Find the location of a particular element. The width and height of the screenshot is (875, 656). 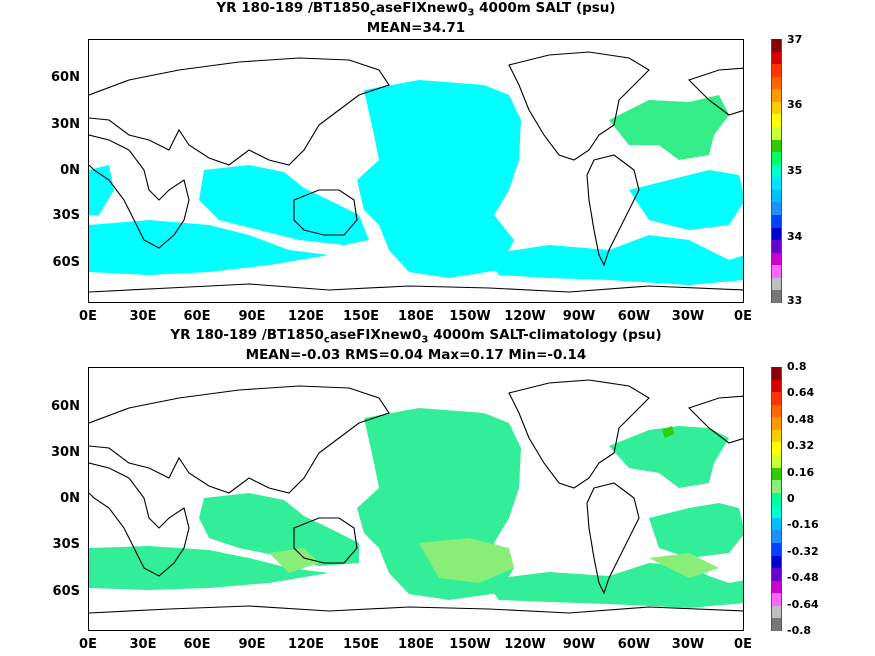

top-lon-150w: 150W is located at coordinates (470, 316).